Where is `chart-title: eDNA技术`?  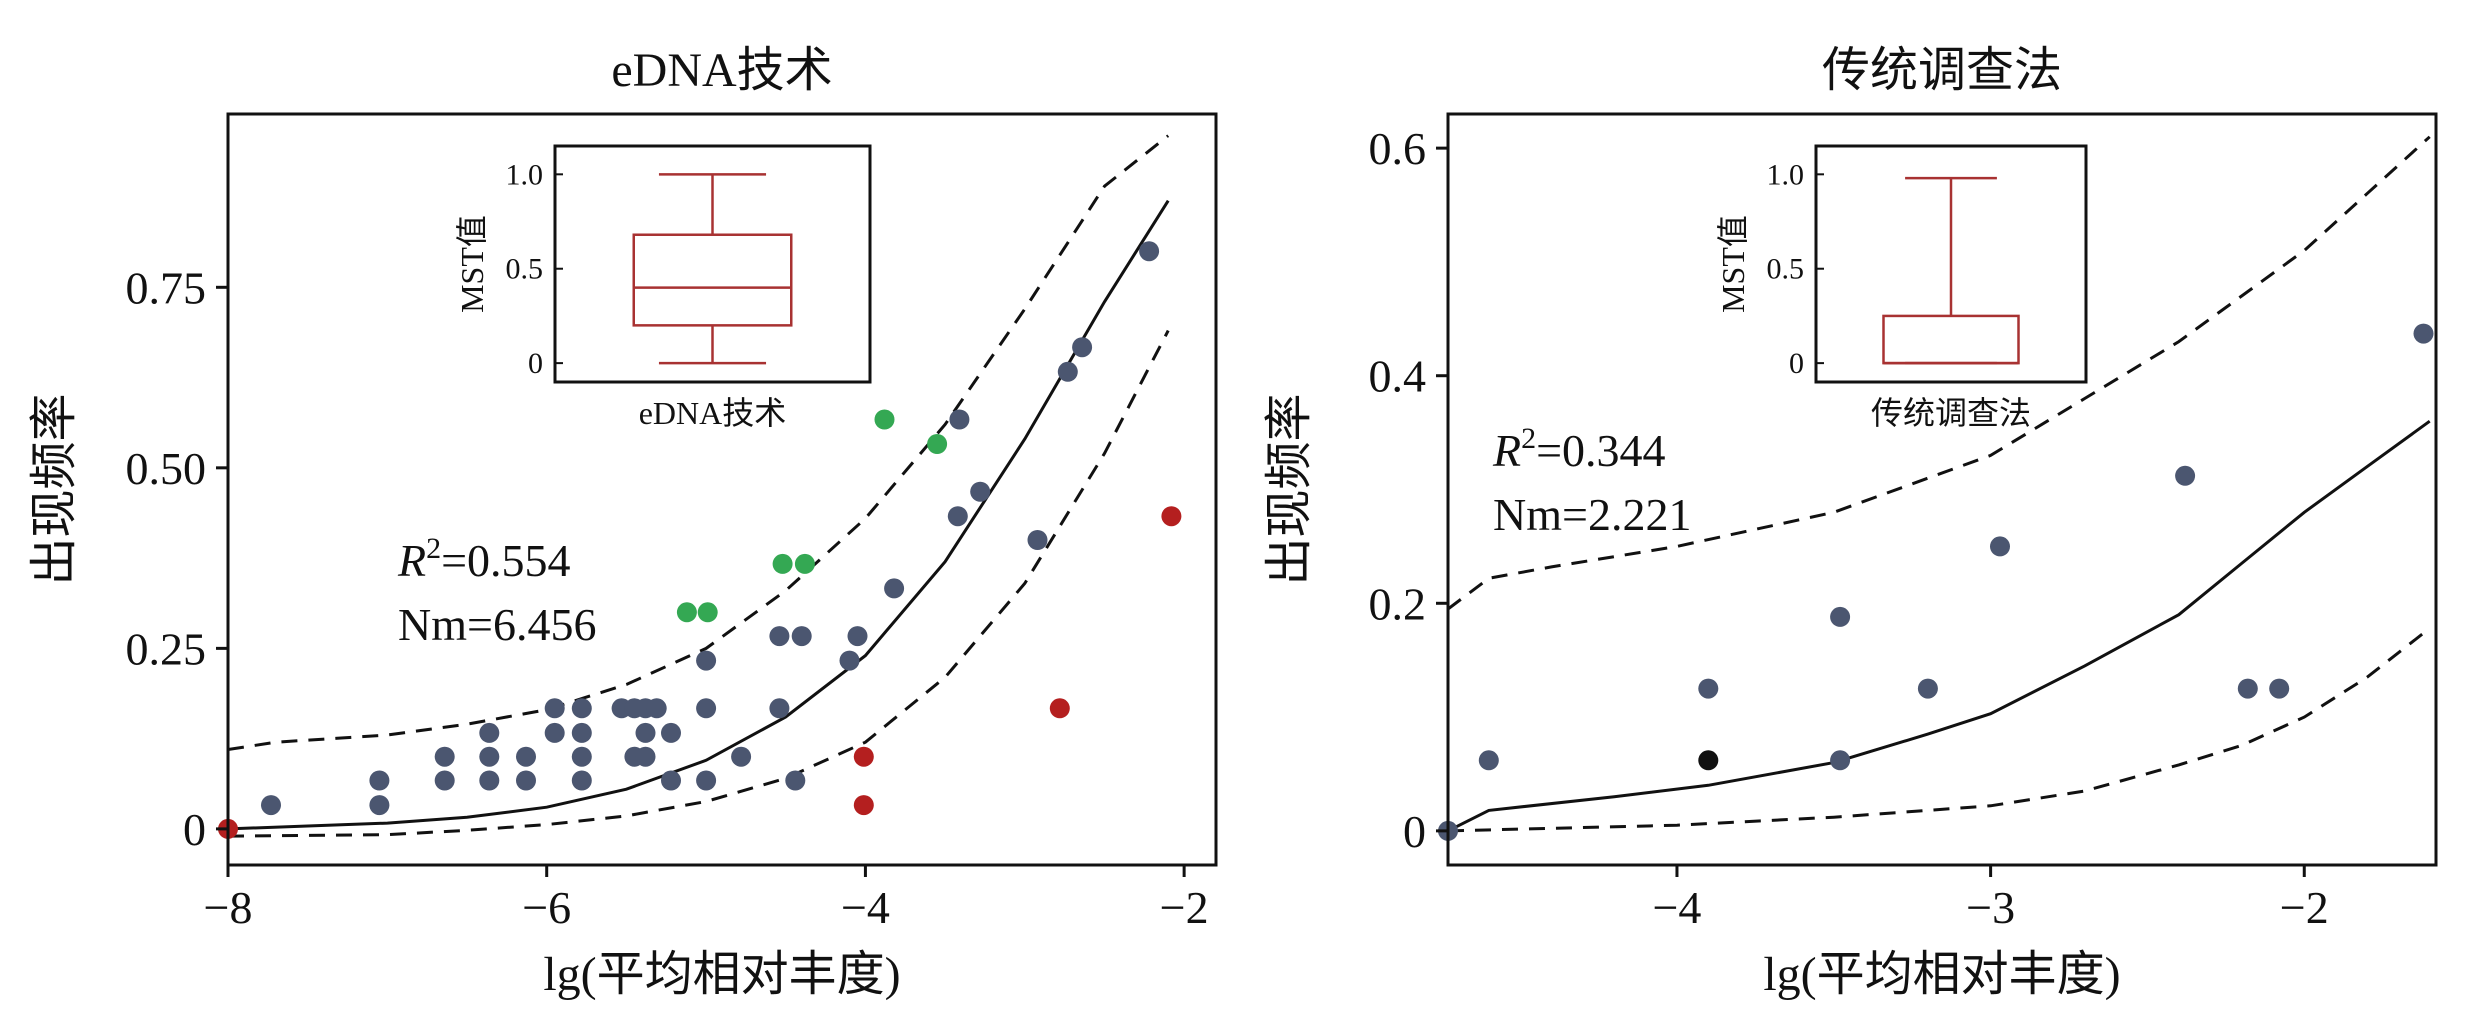 chart-title: eDNA技术 is located at coordinates (721, 70).